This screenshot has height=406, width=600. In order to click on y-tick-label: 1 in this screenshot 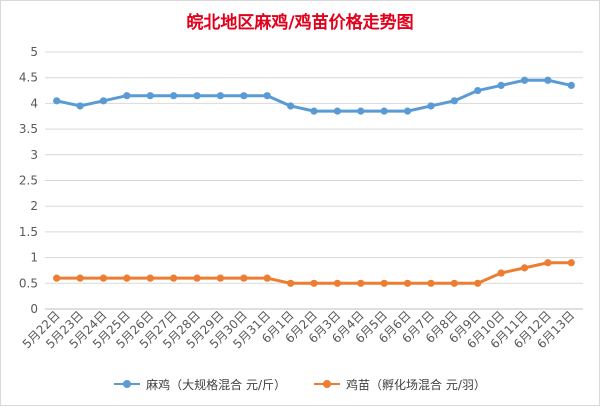, I will do `click(34, 258)`.